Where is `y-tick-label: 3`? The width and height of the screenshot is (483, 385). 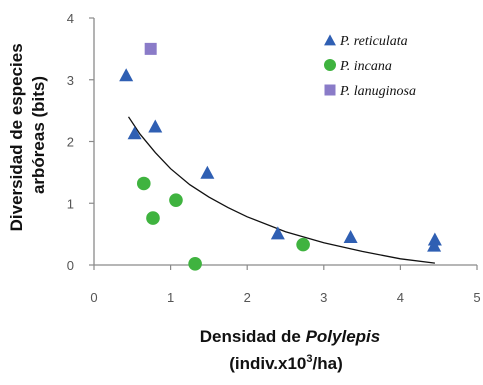 y-tick-label: 3 is located at coordinates (70, 80).